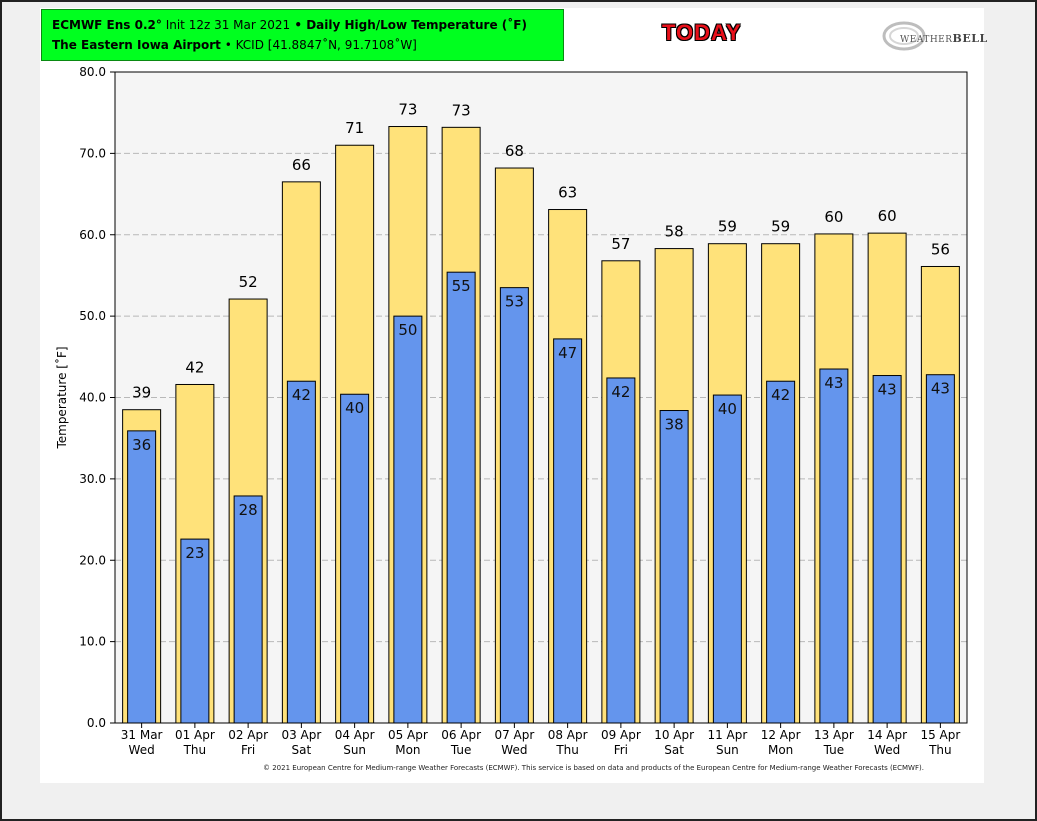 This screenshot has height=821, width=1037. I want to click on x-tick-label-date: 02 Apr, so click(248, 735).